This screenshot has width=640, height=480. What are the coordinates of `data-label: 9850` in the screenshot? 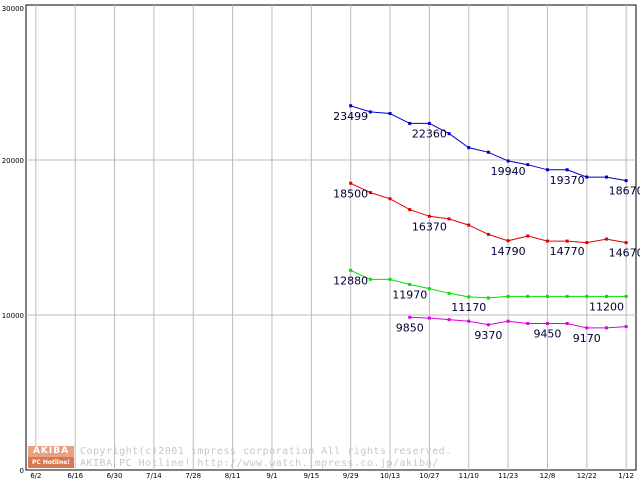 It's located at (410, 327).